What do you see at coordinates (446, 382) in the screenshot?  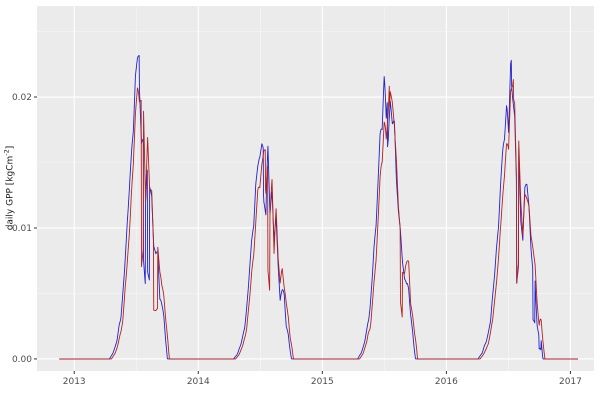 I see `x-tick-label: 2016` at bounding box center [446, 382].